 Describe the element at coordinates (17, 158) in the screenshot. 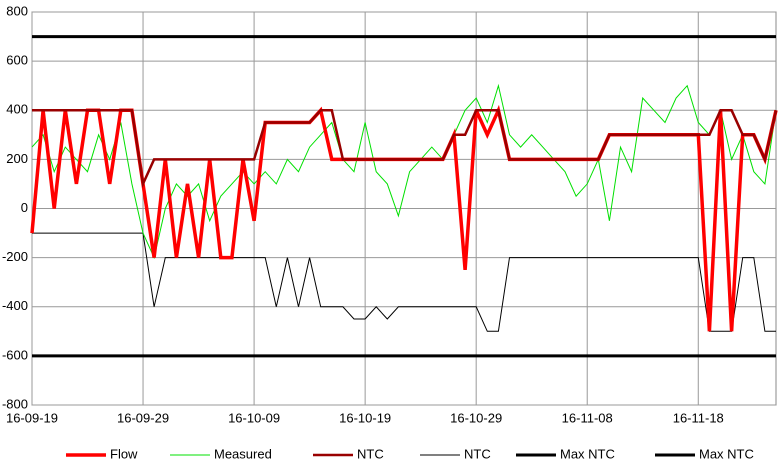

I see `y-tick-label: 200` at that location.